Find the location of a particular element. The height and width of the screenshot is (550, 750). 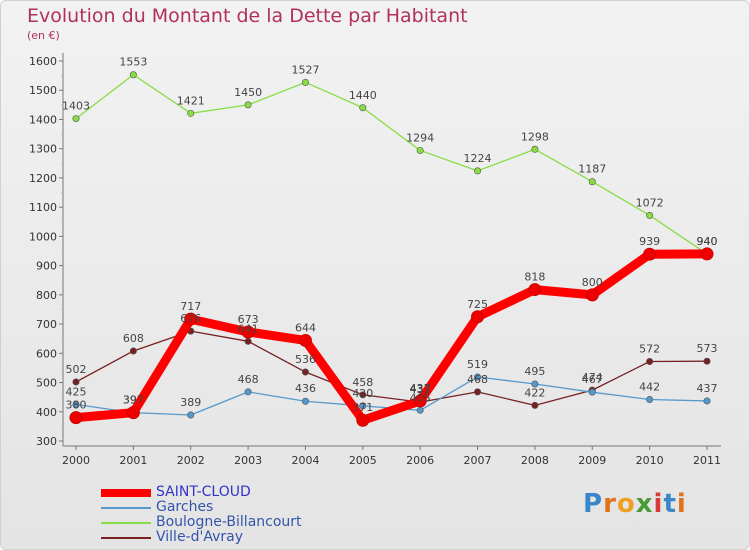

data-label: 1187 is located at coordinates (592, 169).